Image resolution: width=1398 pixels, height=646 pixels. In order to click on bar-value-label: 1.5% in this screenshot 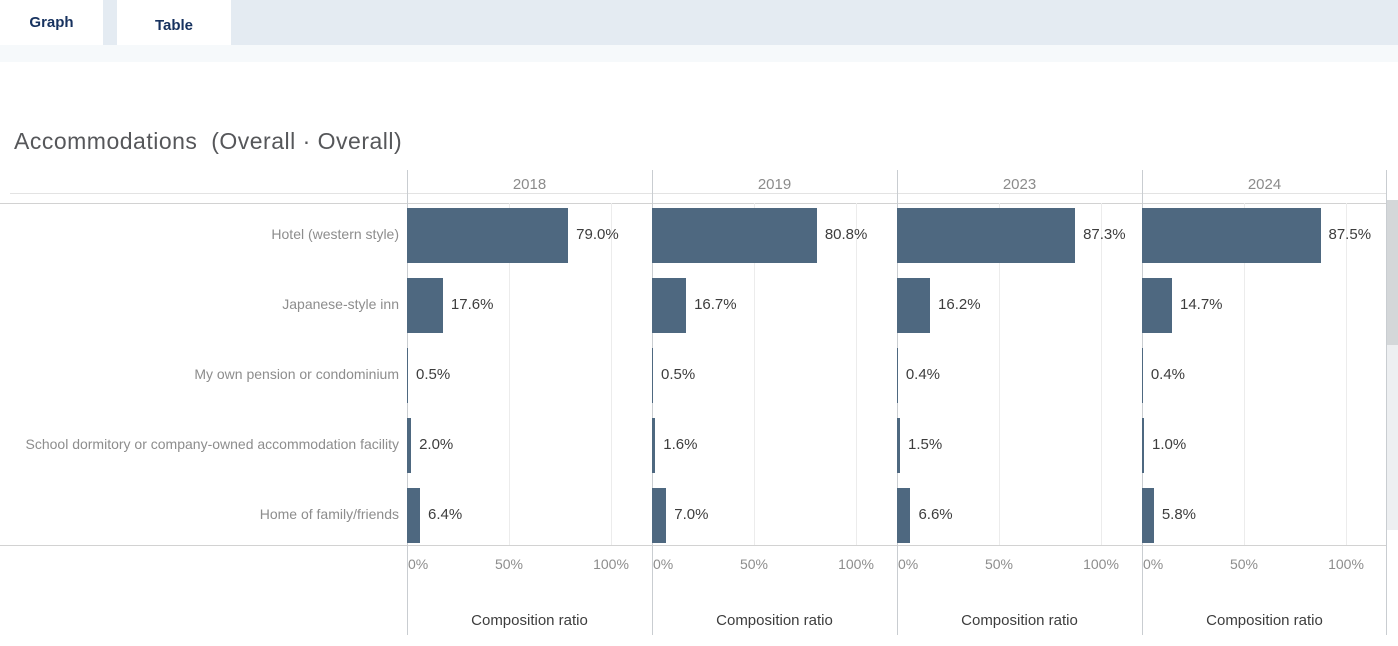, I will do `click(925, 444)`.